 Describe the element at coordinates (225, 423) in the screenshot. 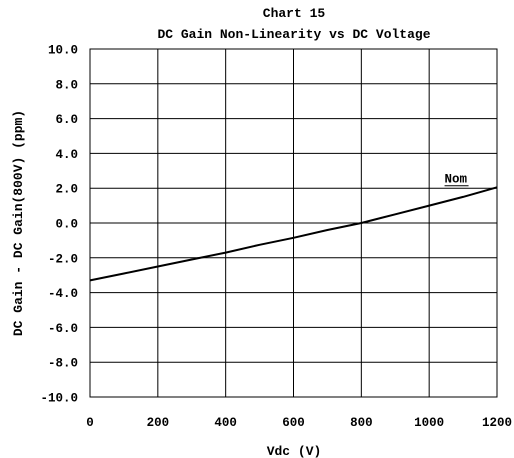

I see `x-tick-label: 400` at that location.